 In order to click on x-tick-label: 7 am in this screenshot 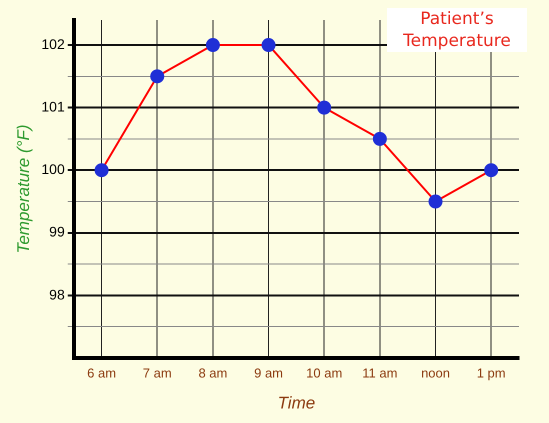, I will do `click(157, 372)`.